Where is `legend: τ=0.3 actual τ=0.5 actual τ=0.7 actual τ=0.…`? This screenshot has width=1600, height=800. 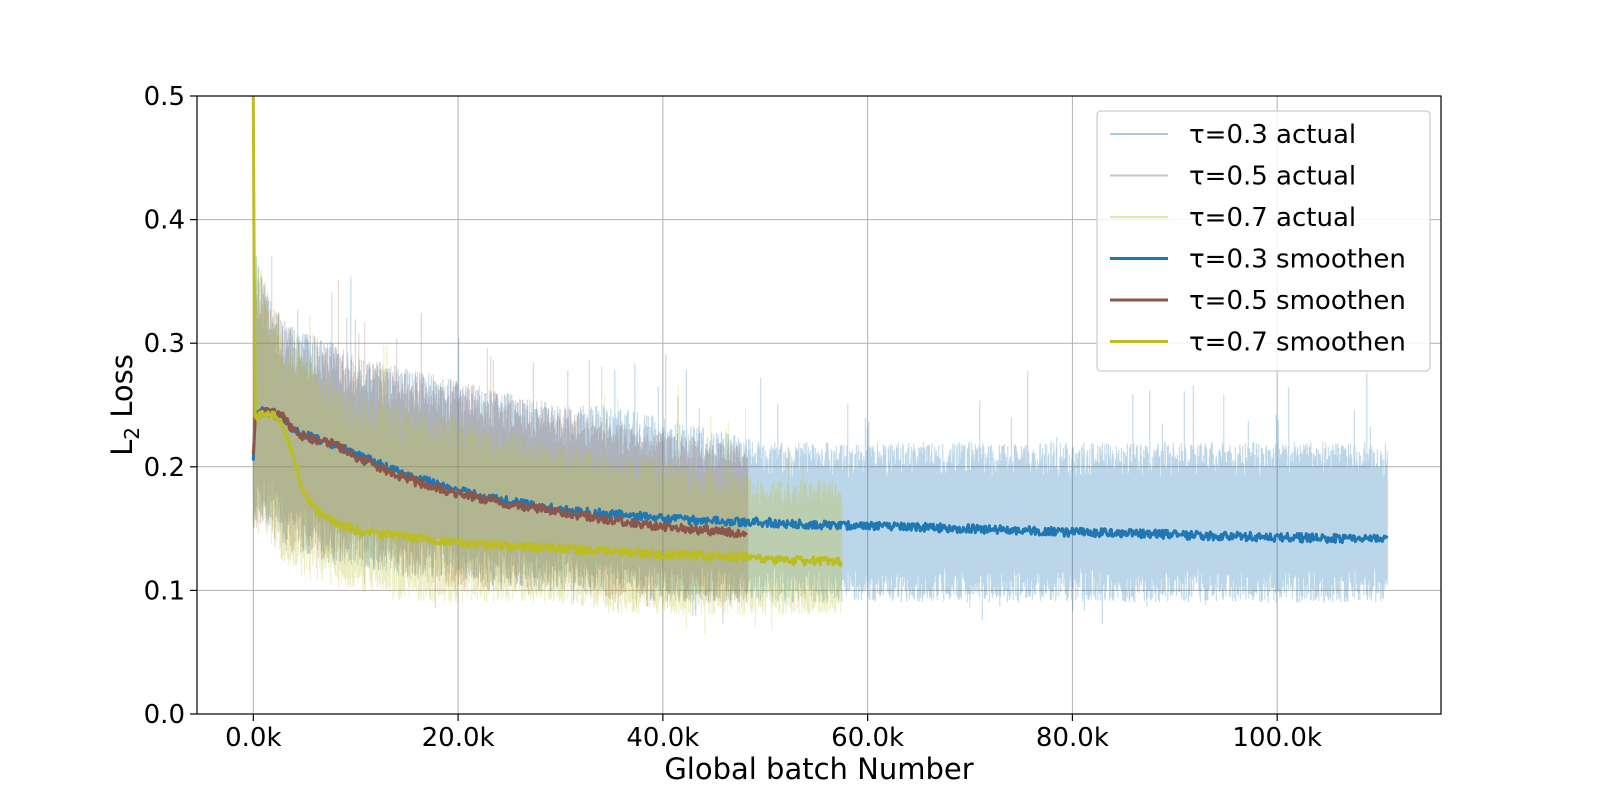
legend: τ=0.3 actual τ=0.5 actual τ=0.7 actual τ=0.… is located at coordinates (1263, 241).